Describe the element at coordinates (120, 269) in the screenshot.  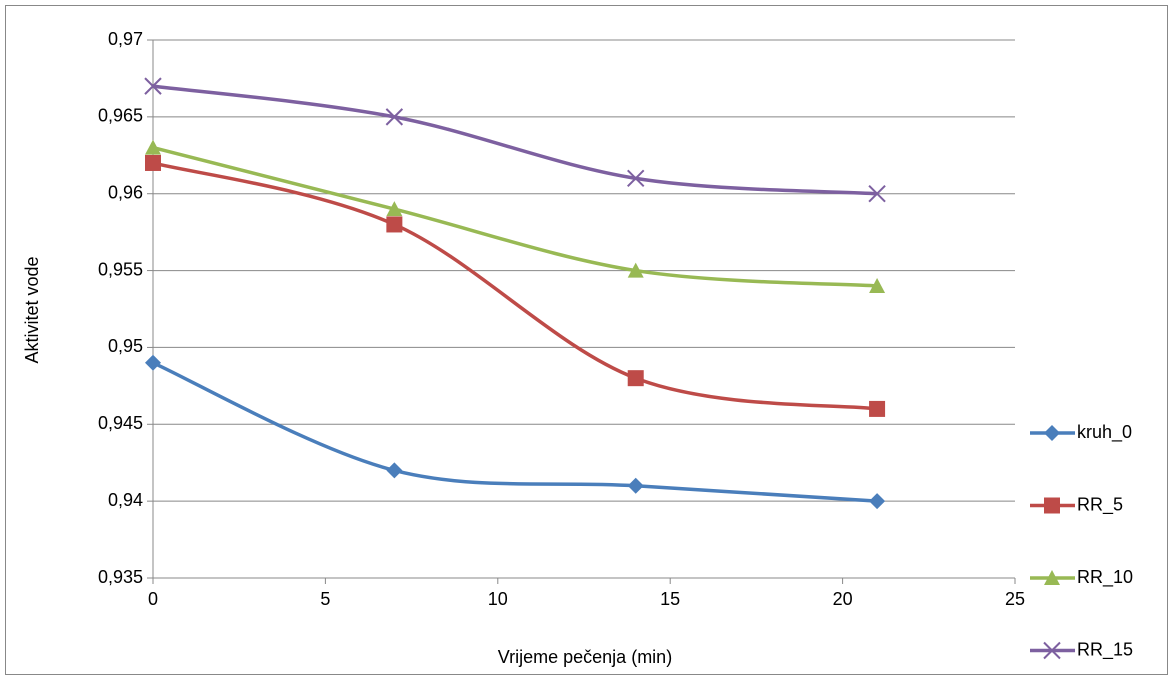
I see `y-tick-label: 0,955` at that location.